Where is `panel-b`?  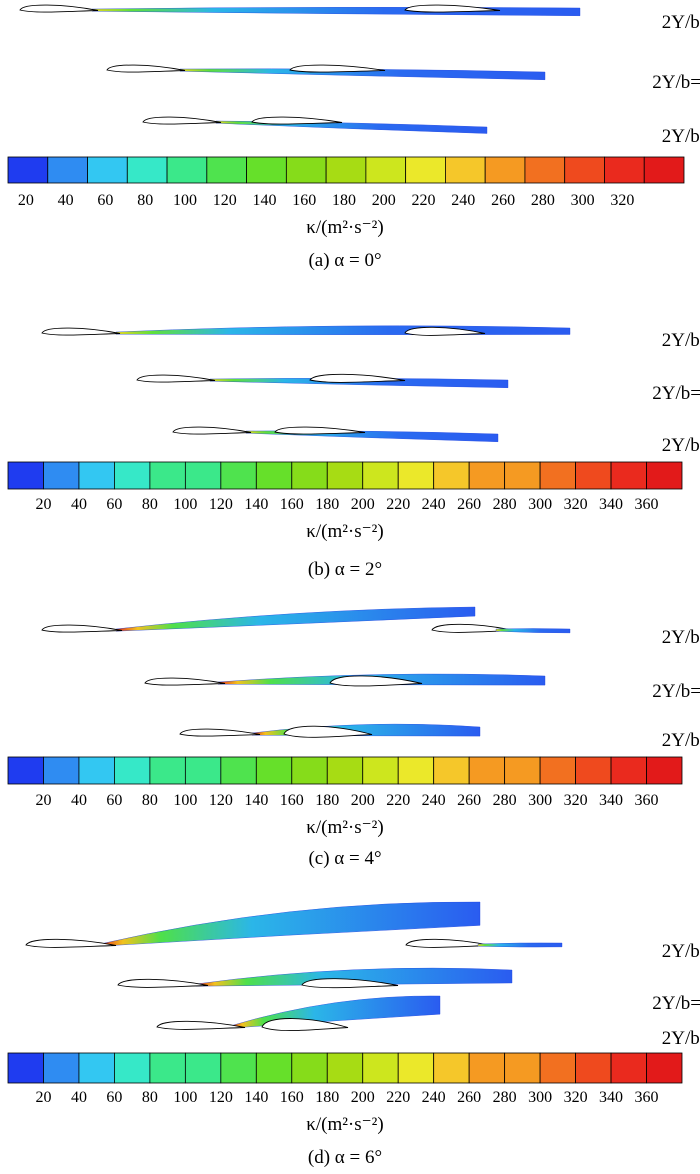 panel-b is located at coordinates (345, 407).